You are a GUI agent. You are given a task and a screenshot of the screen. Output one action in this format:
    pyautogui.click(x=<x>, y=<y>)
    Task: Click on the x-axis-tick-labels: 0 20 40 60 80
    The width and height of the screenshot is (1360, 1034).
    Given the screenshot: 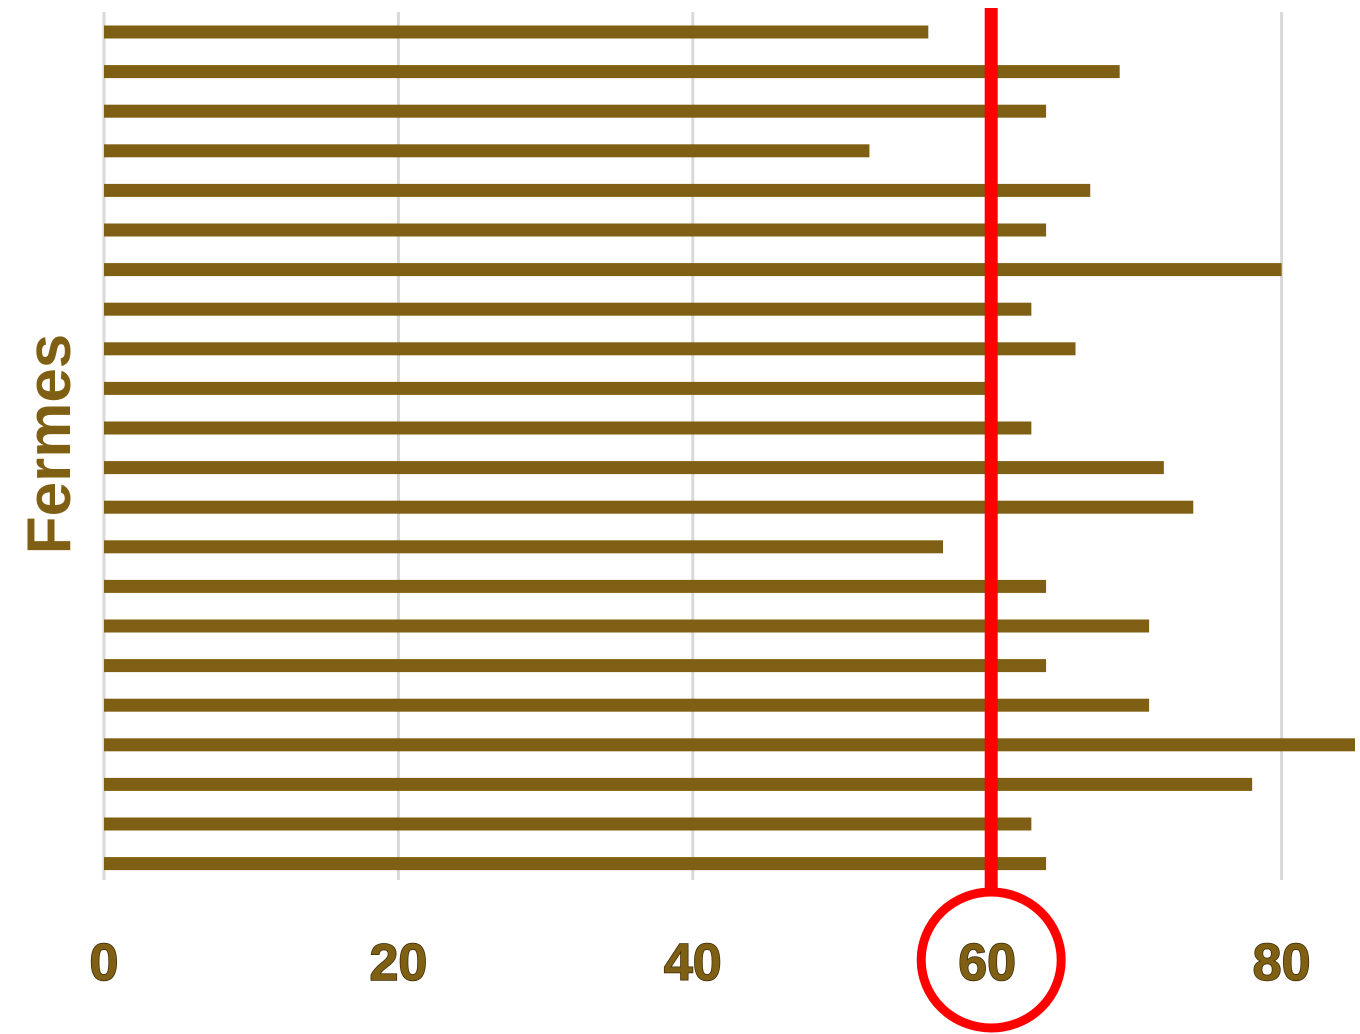 What is the action you would take?
    pyautogui.click(x=700, y=963)
    